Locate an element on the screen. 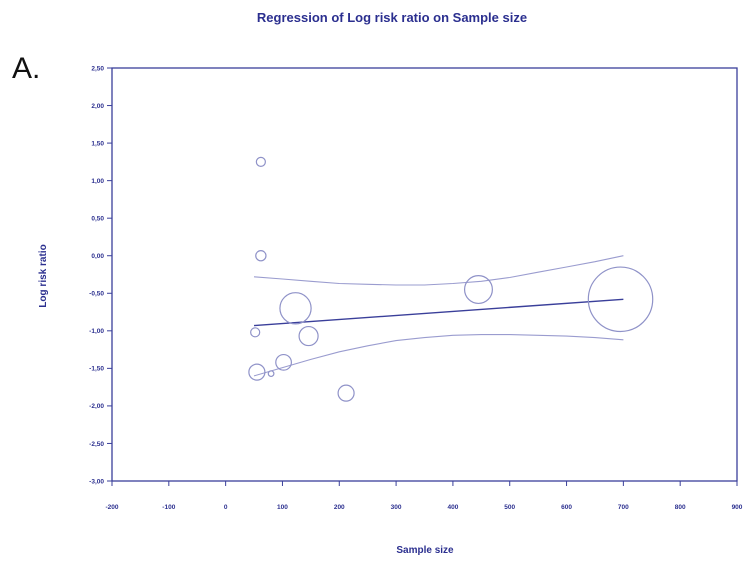 The image size is (748, 570). y-tick-label: 0,00 is located at coordinates (97, 256).